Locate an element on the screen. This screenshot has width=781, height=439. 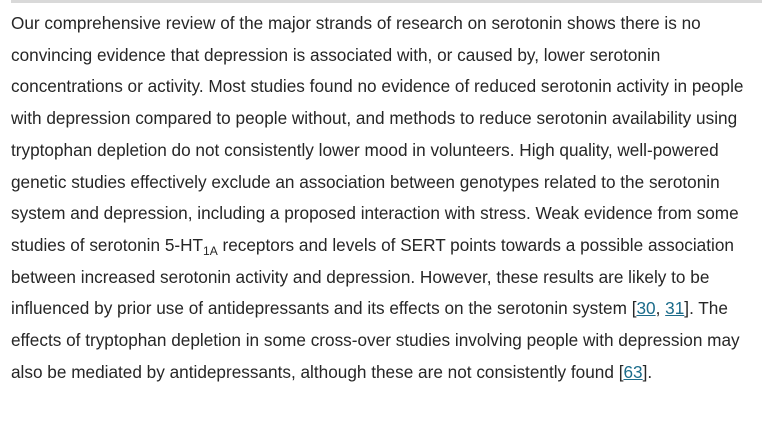
citation-link-31: 31 is located at coordinates (675, 308).